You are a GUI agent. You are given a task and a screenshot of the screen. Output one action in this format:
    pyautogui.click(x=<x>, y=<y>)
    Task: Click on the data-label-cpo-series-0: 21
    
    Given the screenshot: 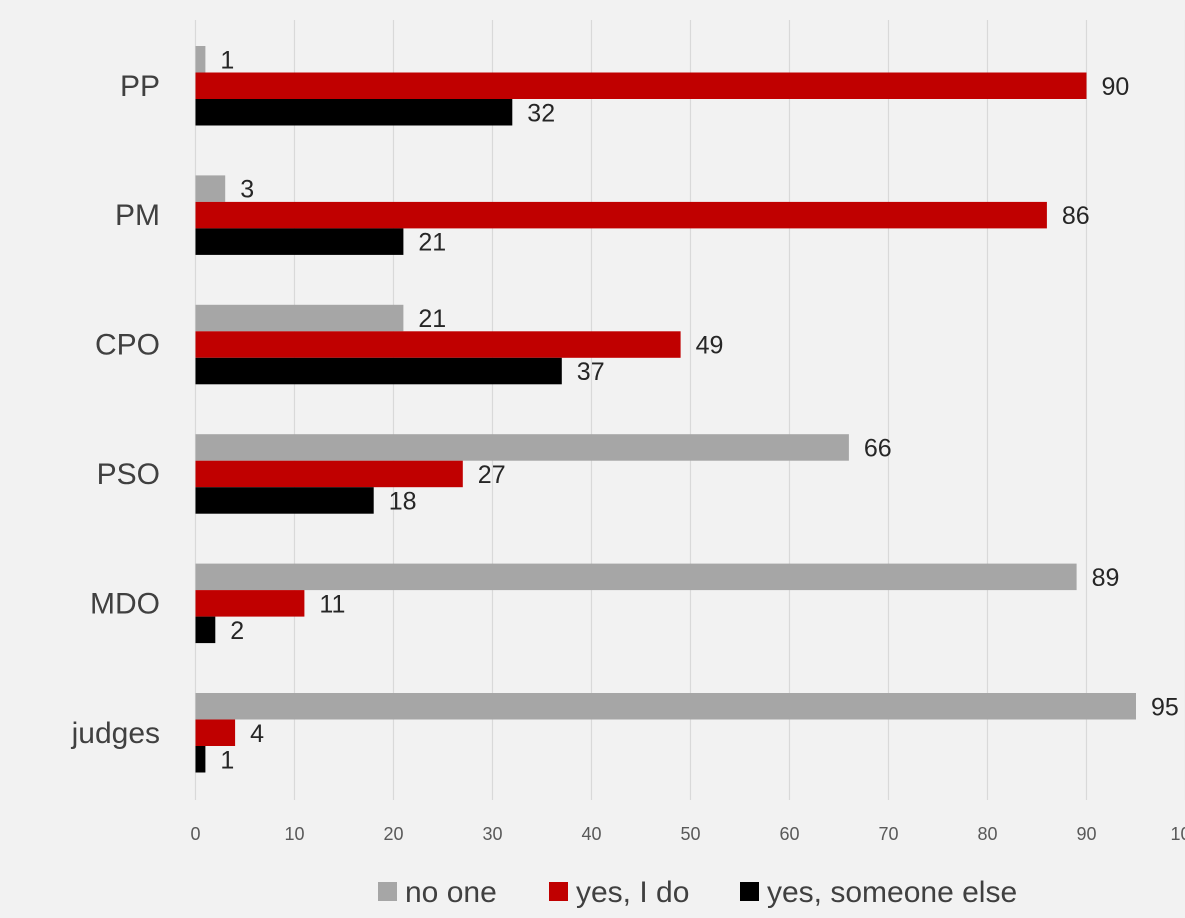 What is the action you would take?
    pyautogui.click(x=432, y=319)
    